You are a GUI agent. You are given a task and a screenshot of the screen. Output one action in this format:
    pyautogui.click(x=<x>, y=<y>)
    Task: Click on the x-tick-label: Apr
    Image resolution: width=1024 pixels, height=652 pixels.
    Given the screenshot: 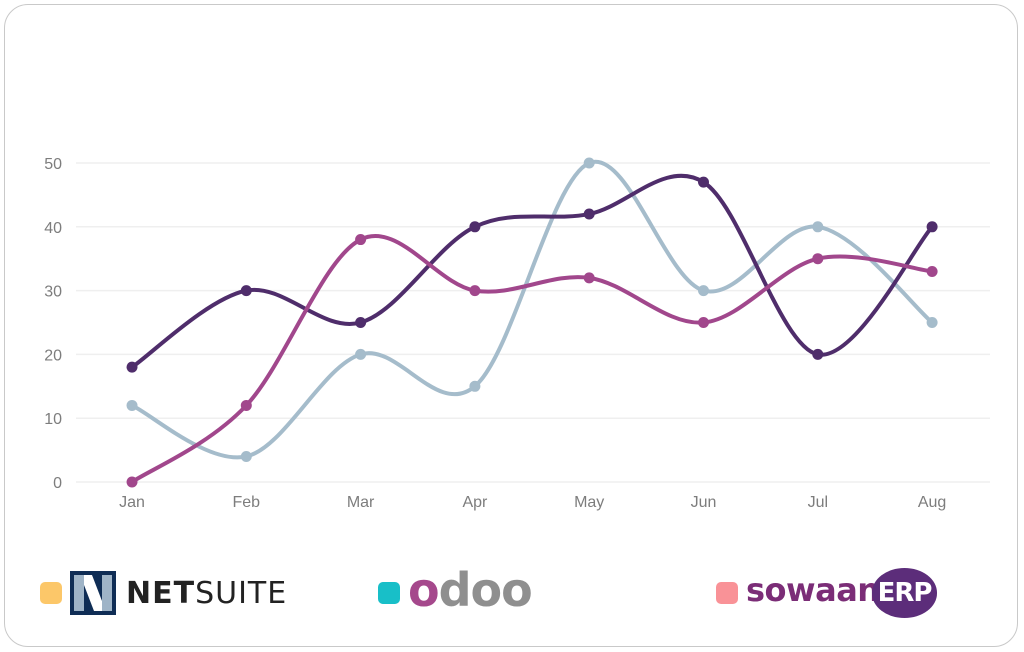 What is the action you would take?
    pyautogui.click(x=475, y=502)
    